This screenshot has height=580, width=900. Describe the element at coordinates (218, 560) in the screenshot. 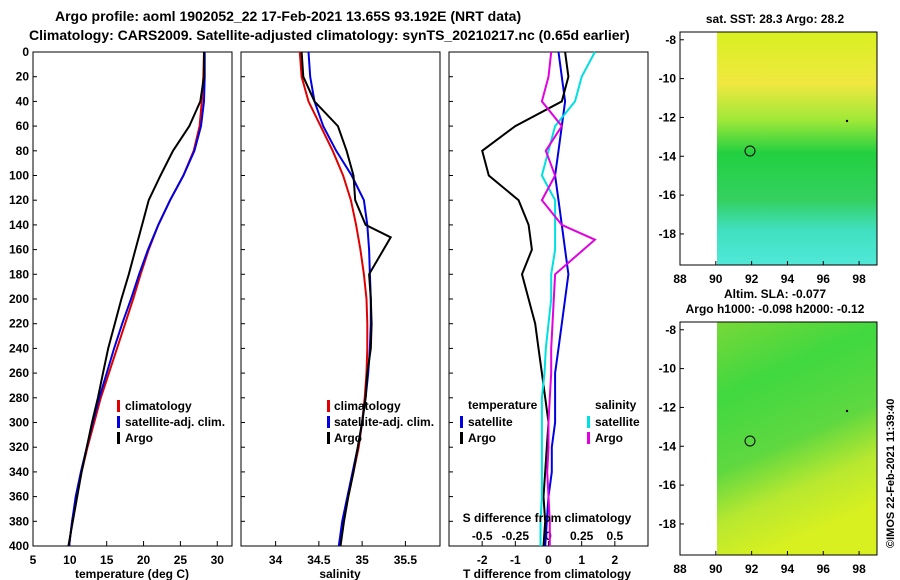

I see `x-tick-label: 30` at that location.